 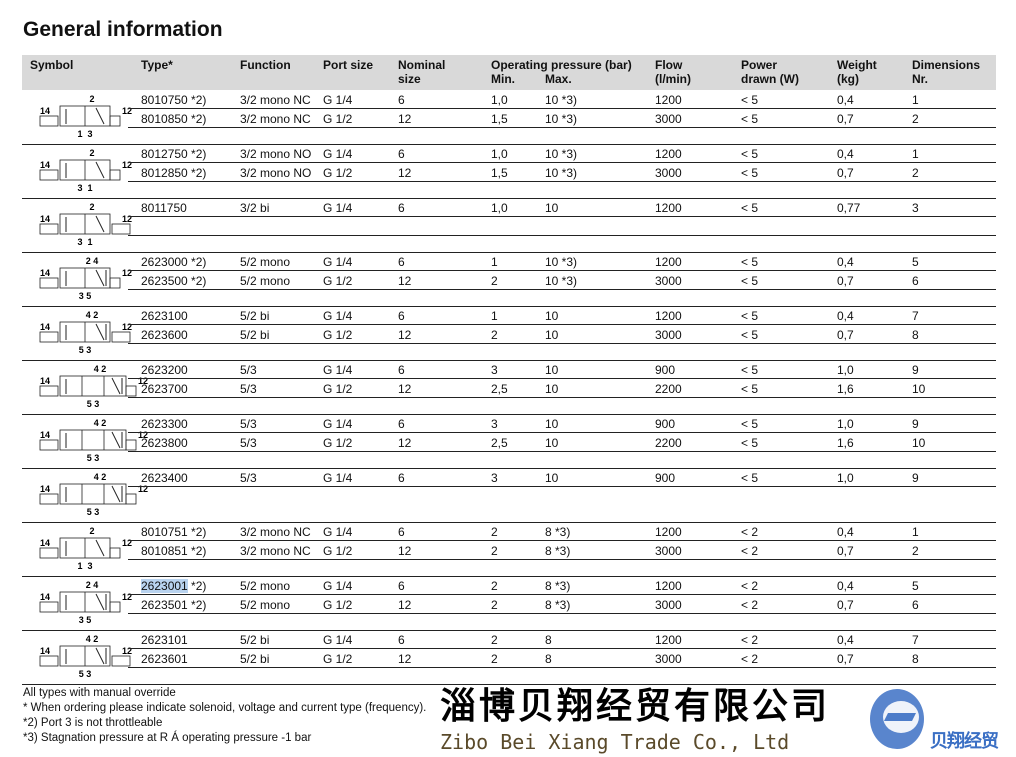 What do you see at coordinates (845, 173) in the screenshot?
I see `weight-value: 0,7` at bounding box center [845, 173].